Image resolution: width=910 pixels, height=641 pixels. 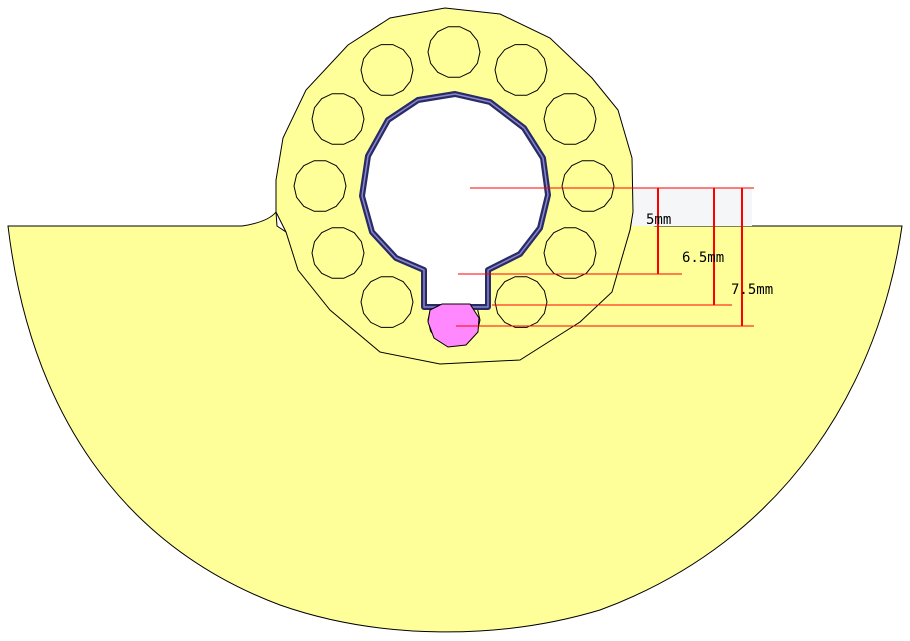 I want to click on dimension-label-6-5mm: 6.5mm, so click(x=703, y=258).